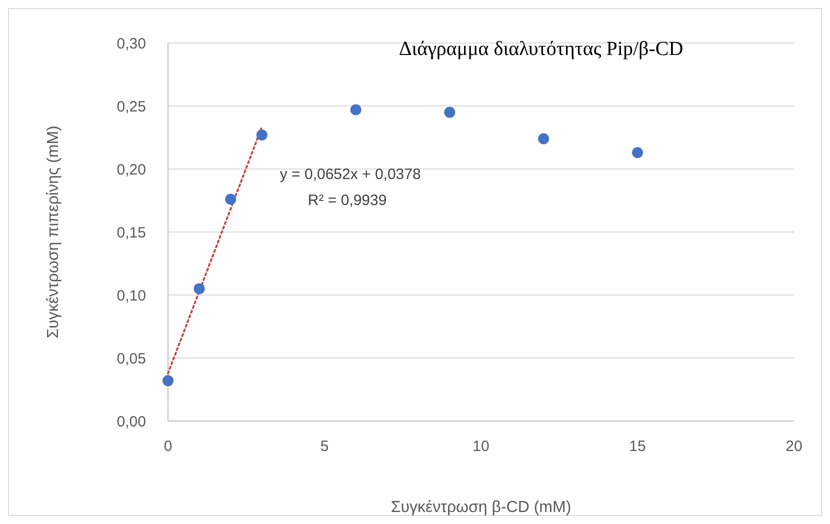 This screenshot has width=830, height=524. I want to click on x-axis-title: Συγκέντρωση β-CD (mM), so click(481, 507).